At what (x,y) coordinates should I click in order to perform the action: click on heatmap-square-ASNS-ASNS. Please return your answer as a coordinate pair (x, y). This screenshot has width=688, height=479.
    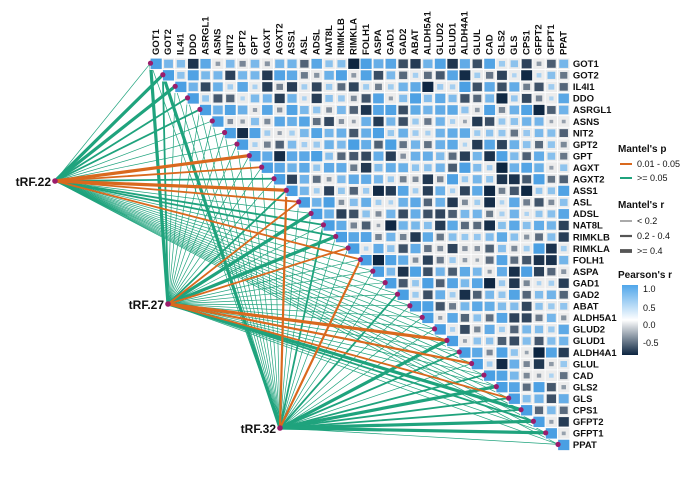
    Looking at the image, I should click on (218, 121).